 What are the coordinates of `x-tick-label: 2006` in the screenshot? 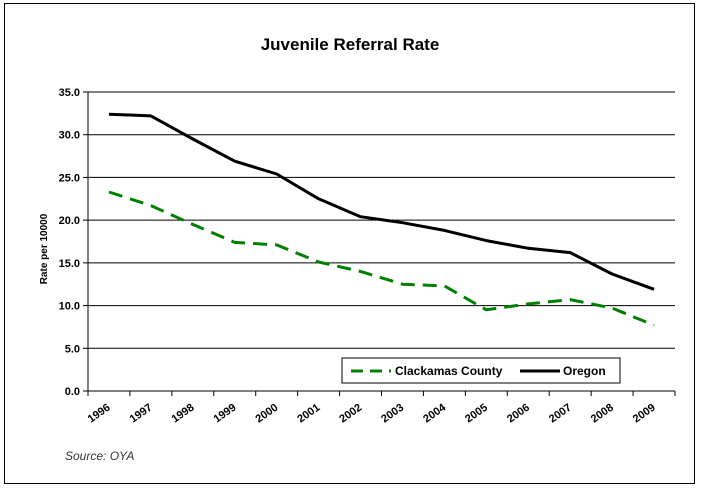 It's located at (518, 414).